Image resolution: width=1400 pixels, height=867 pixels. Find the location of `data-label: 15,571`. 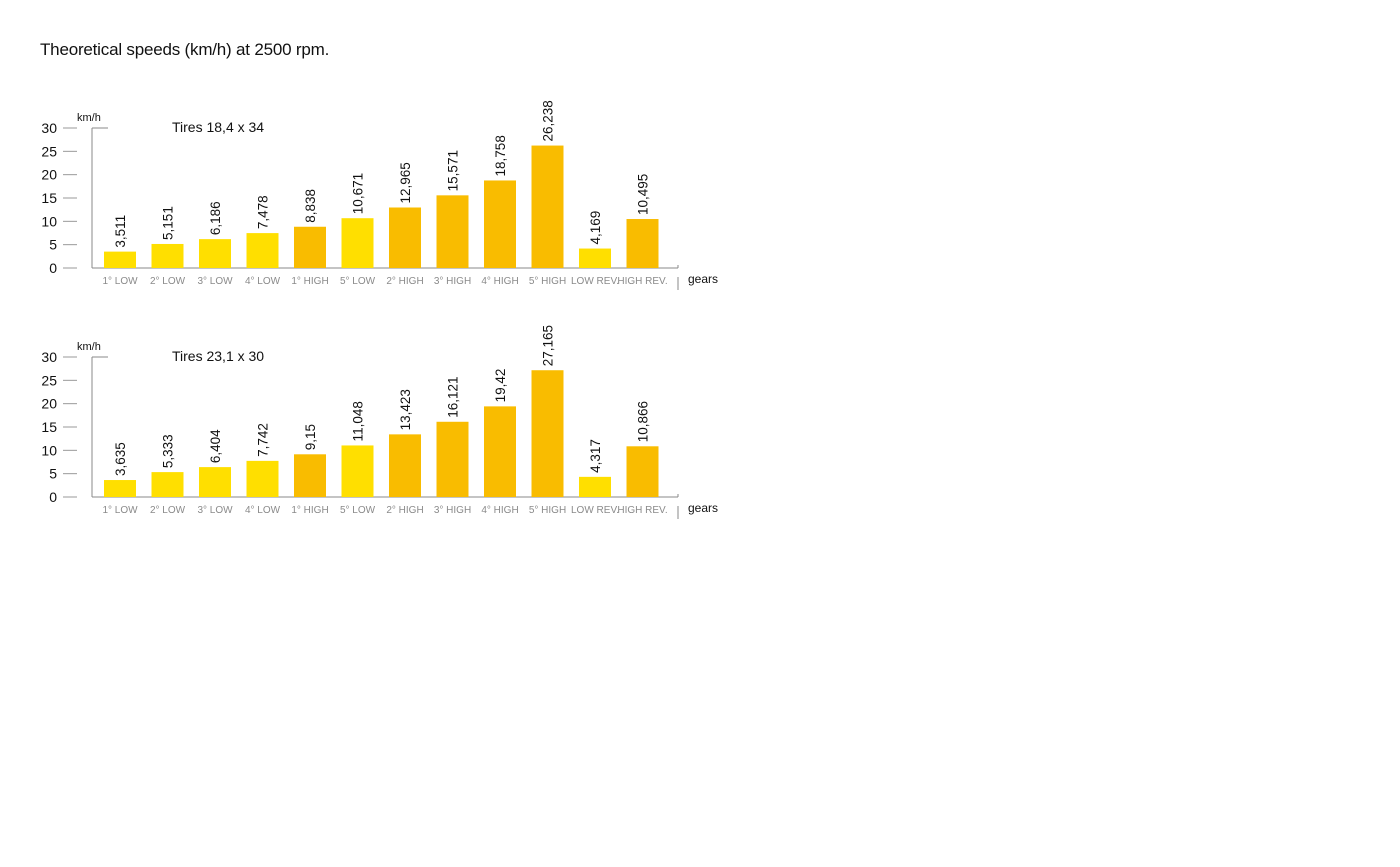

data-label: 15,571 is located at coordinates (453, 170).